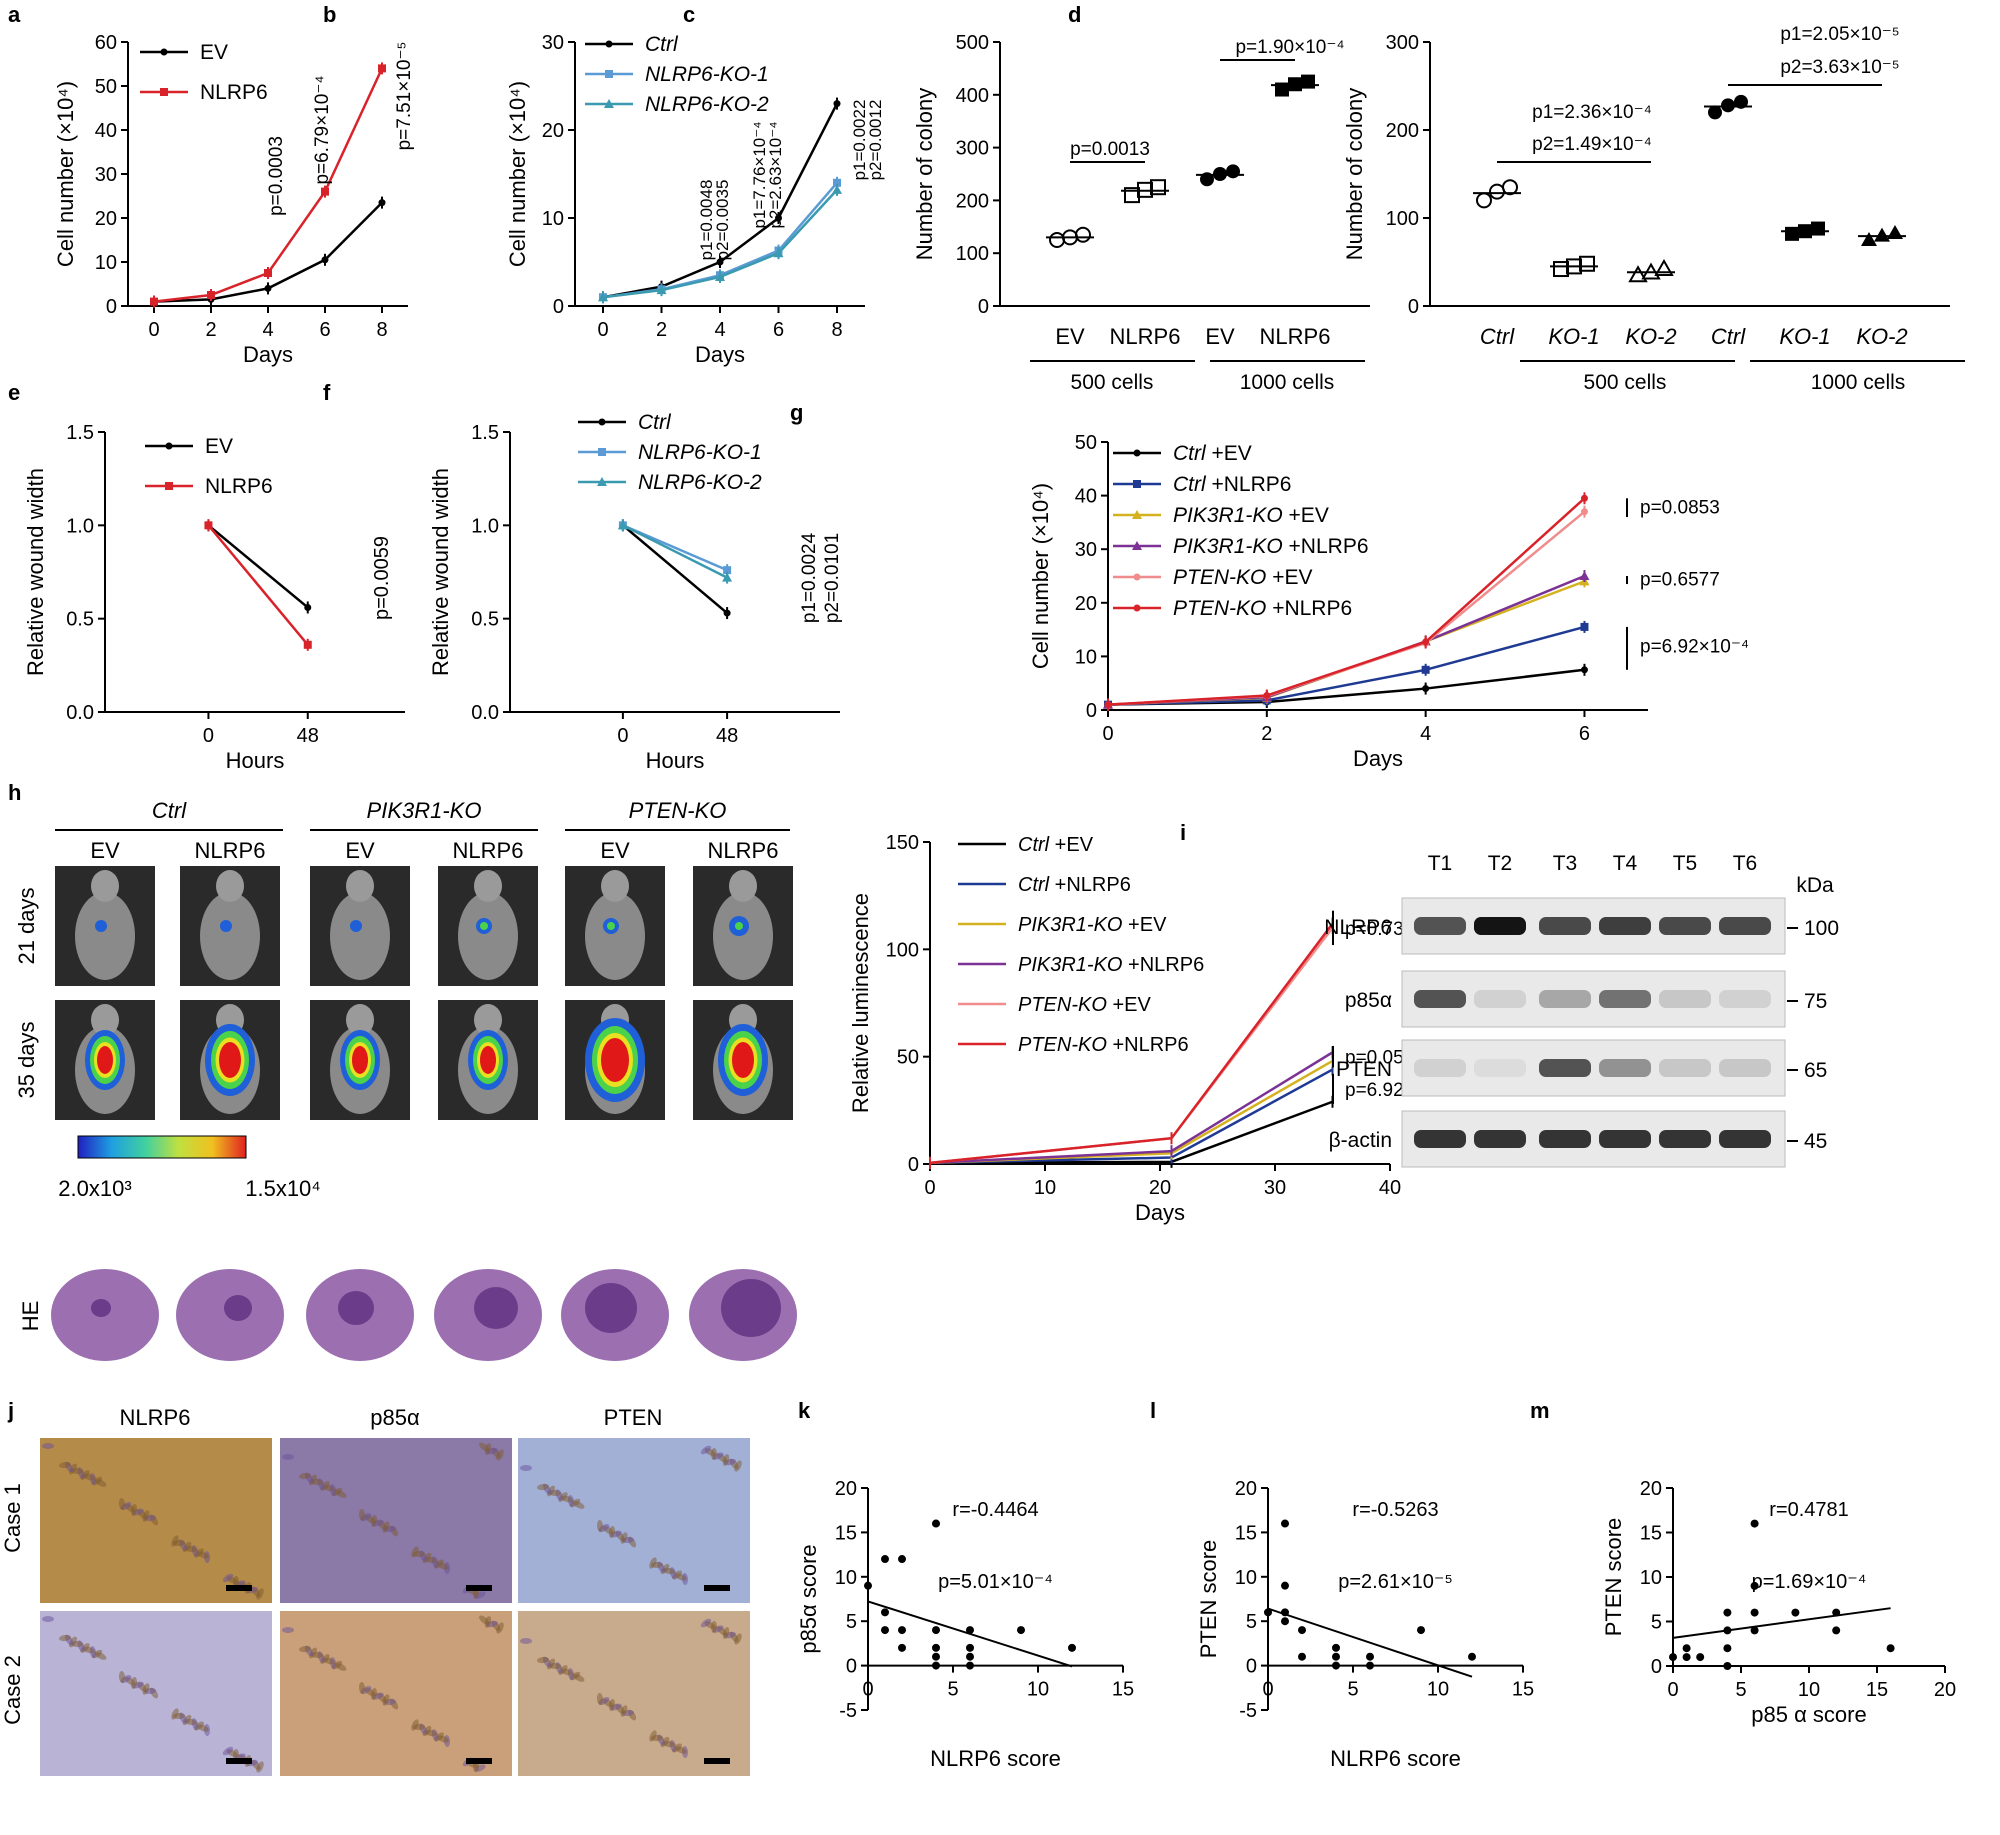 Image resolution: width=2000 pixels, height=1835 pixels. What do you see at coordinates (743, 850) in the screenshot?
I see `condition-label: NLRP6` at bounding box center [743, 850].